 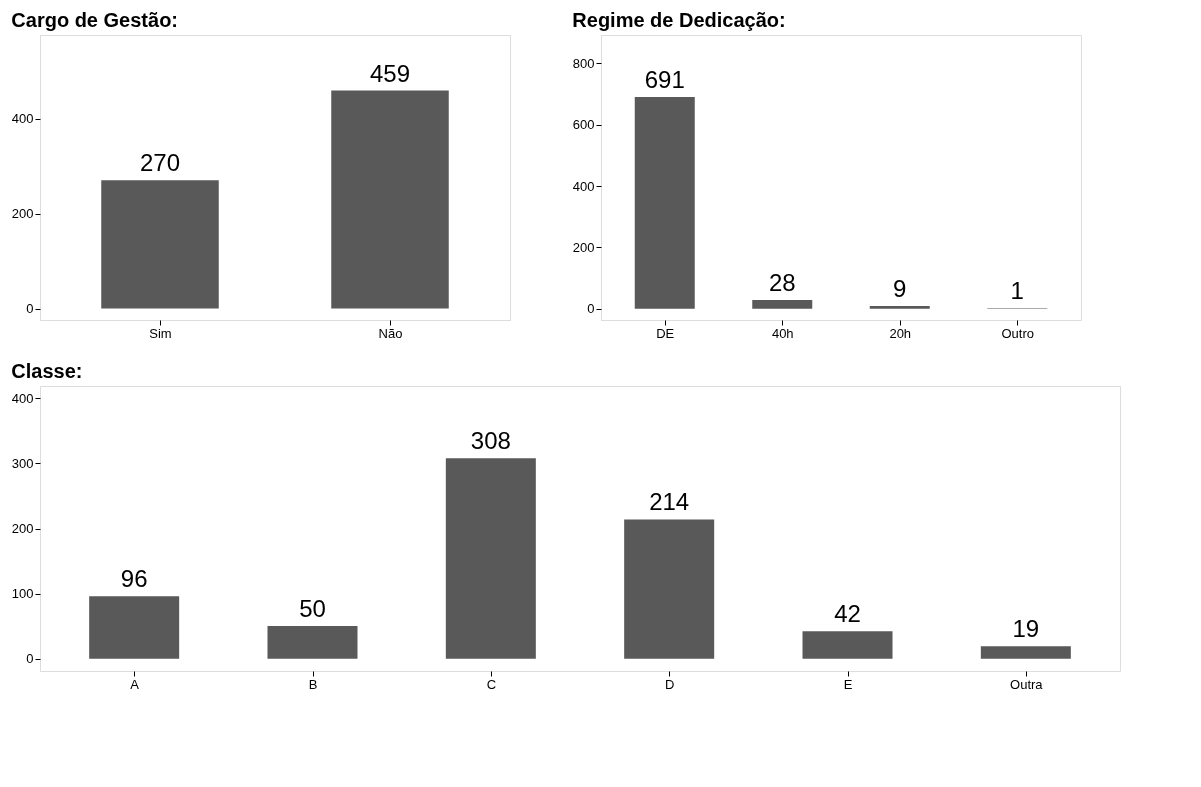 I want to click on x-tick-label: 40h, so click(x=782, y=333).